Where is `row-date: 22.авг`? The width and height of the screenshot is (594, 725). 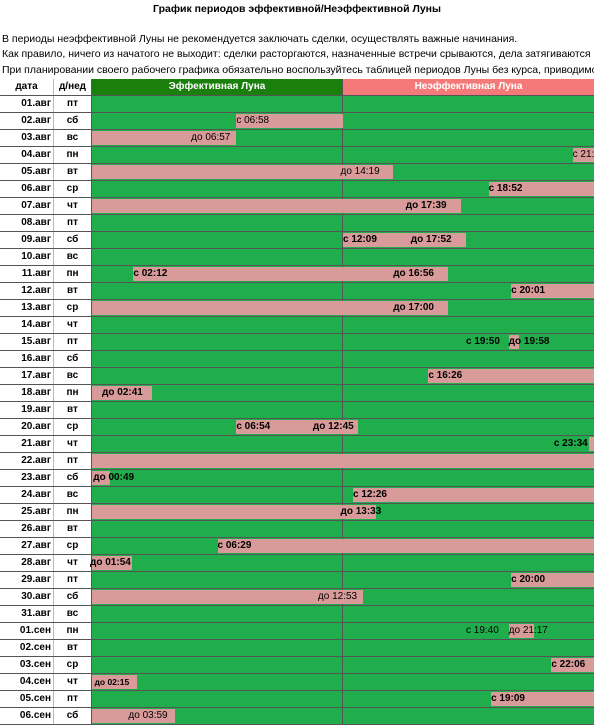 row-date: 22.авг is located at coordinates (27, 461).